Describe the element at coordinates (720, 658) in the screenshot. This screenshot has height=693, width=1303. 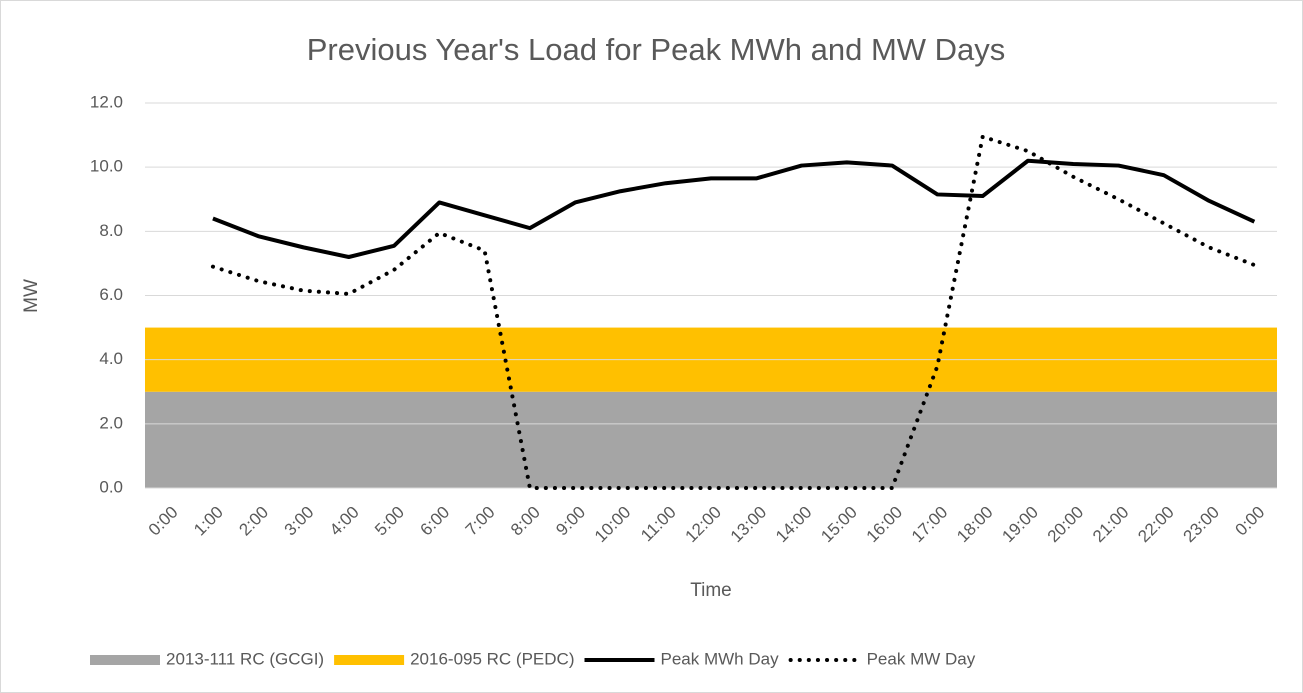
I see `legend-label: Peak MWh Day` at that location.